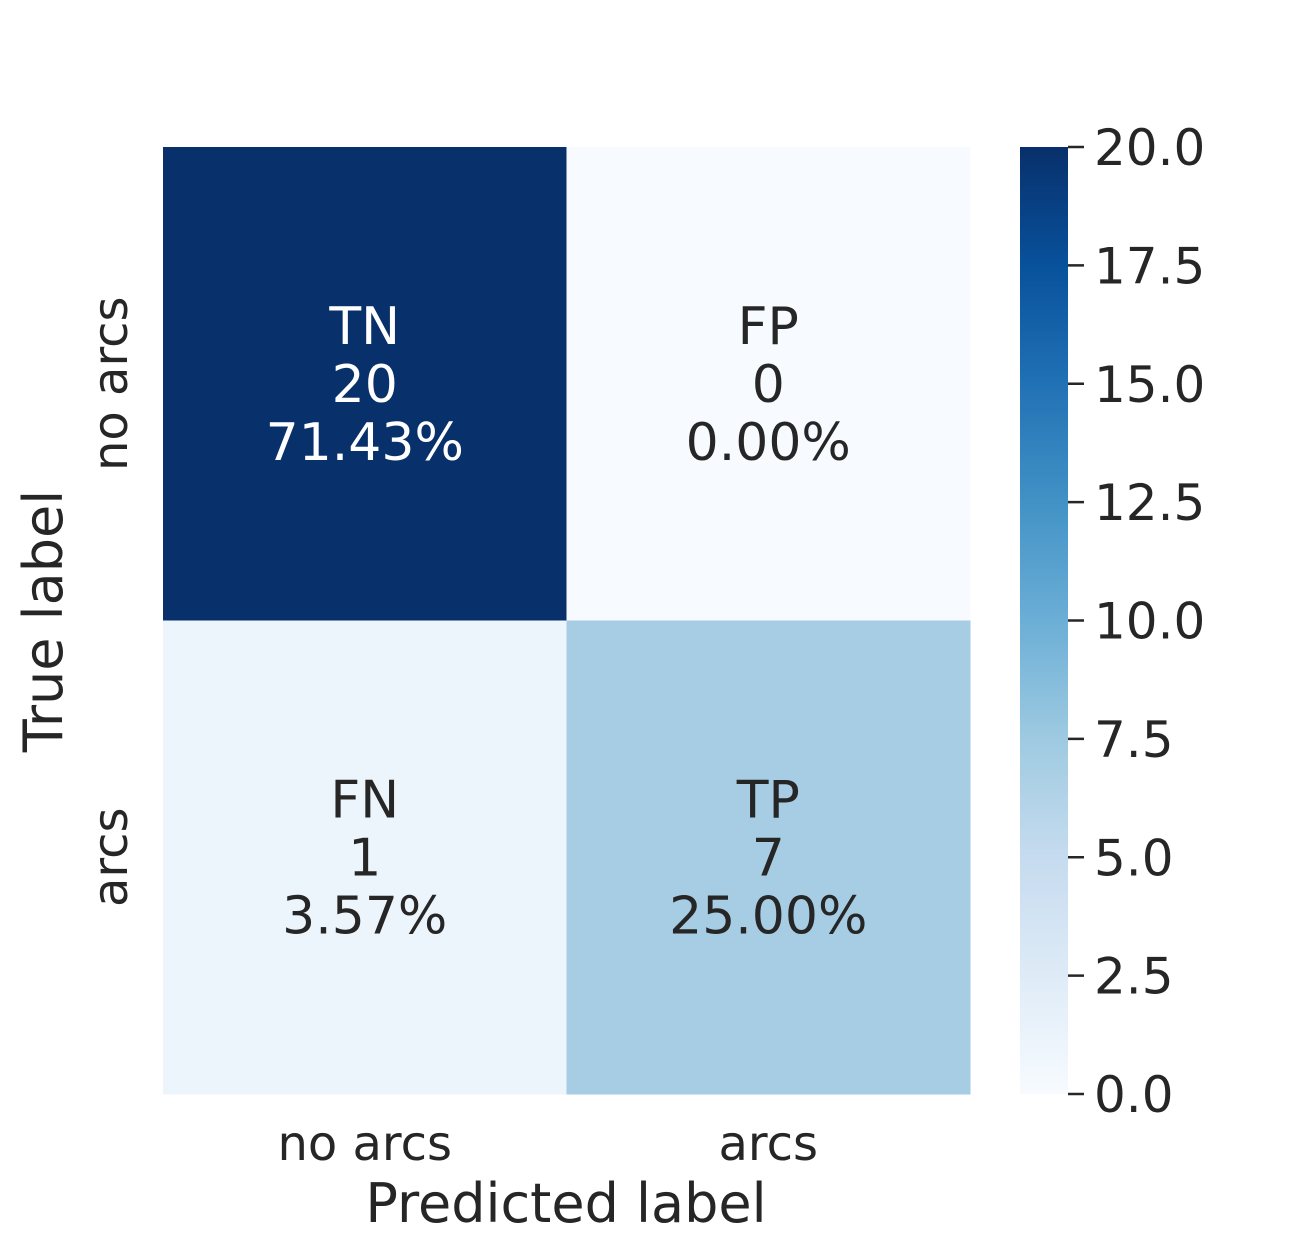  I want to click on heatmap-cell-tn, so click(365, 384).